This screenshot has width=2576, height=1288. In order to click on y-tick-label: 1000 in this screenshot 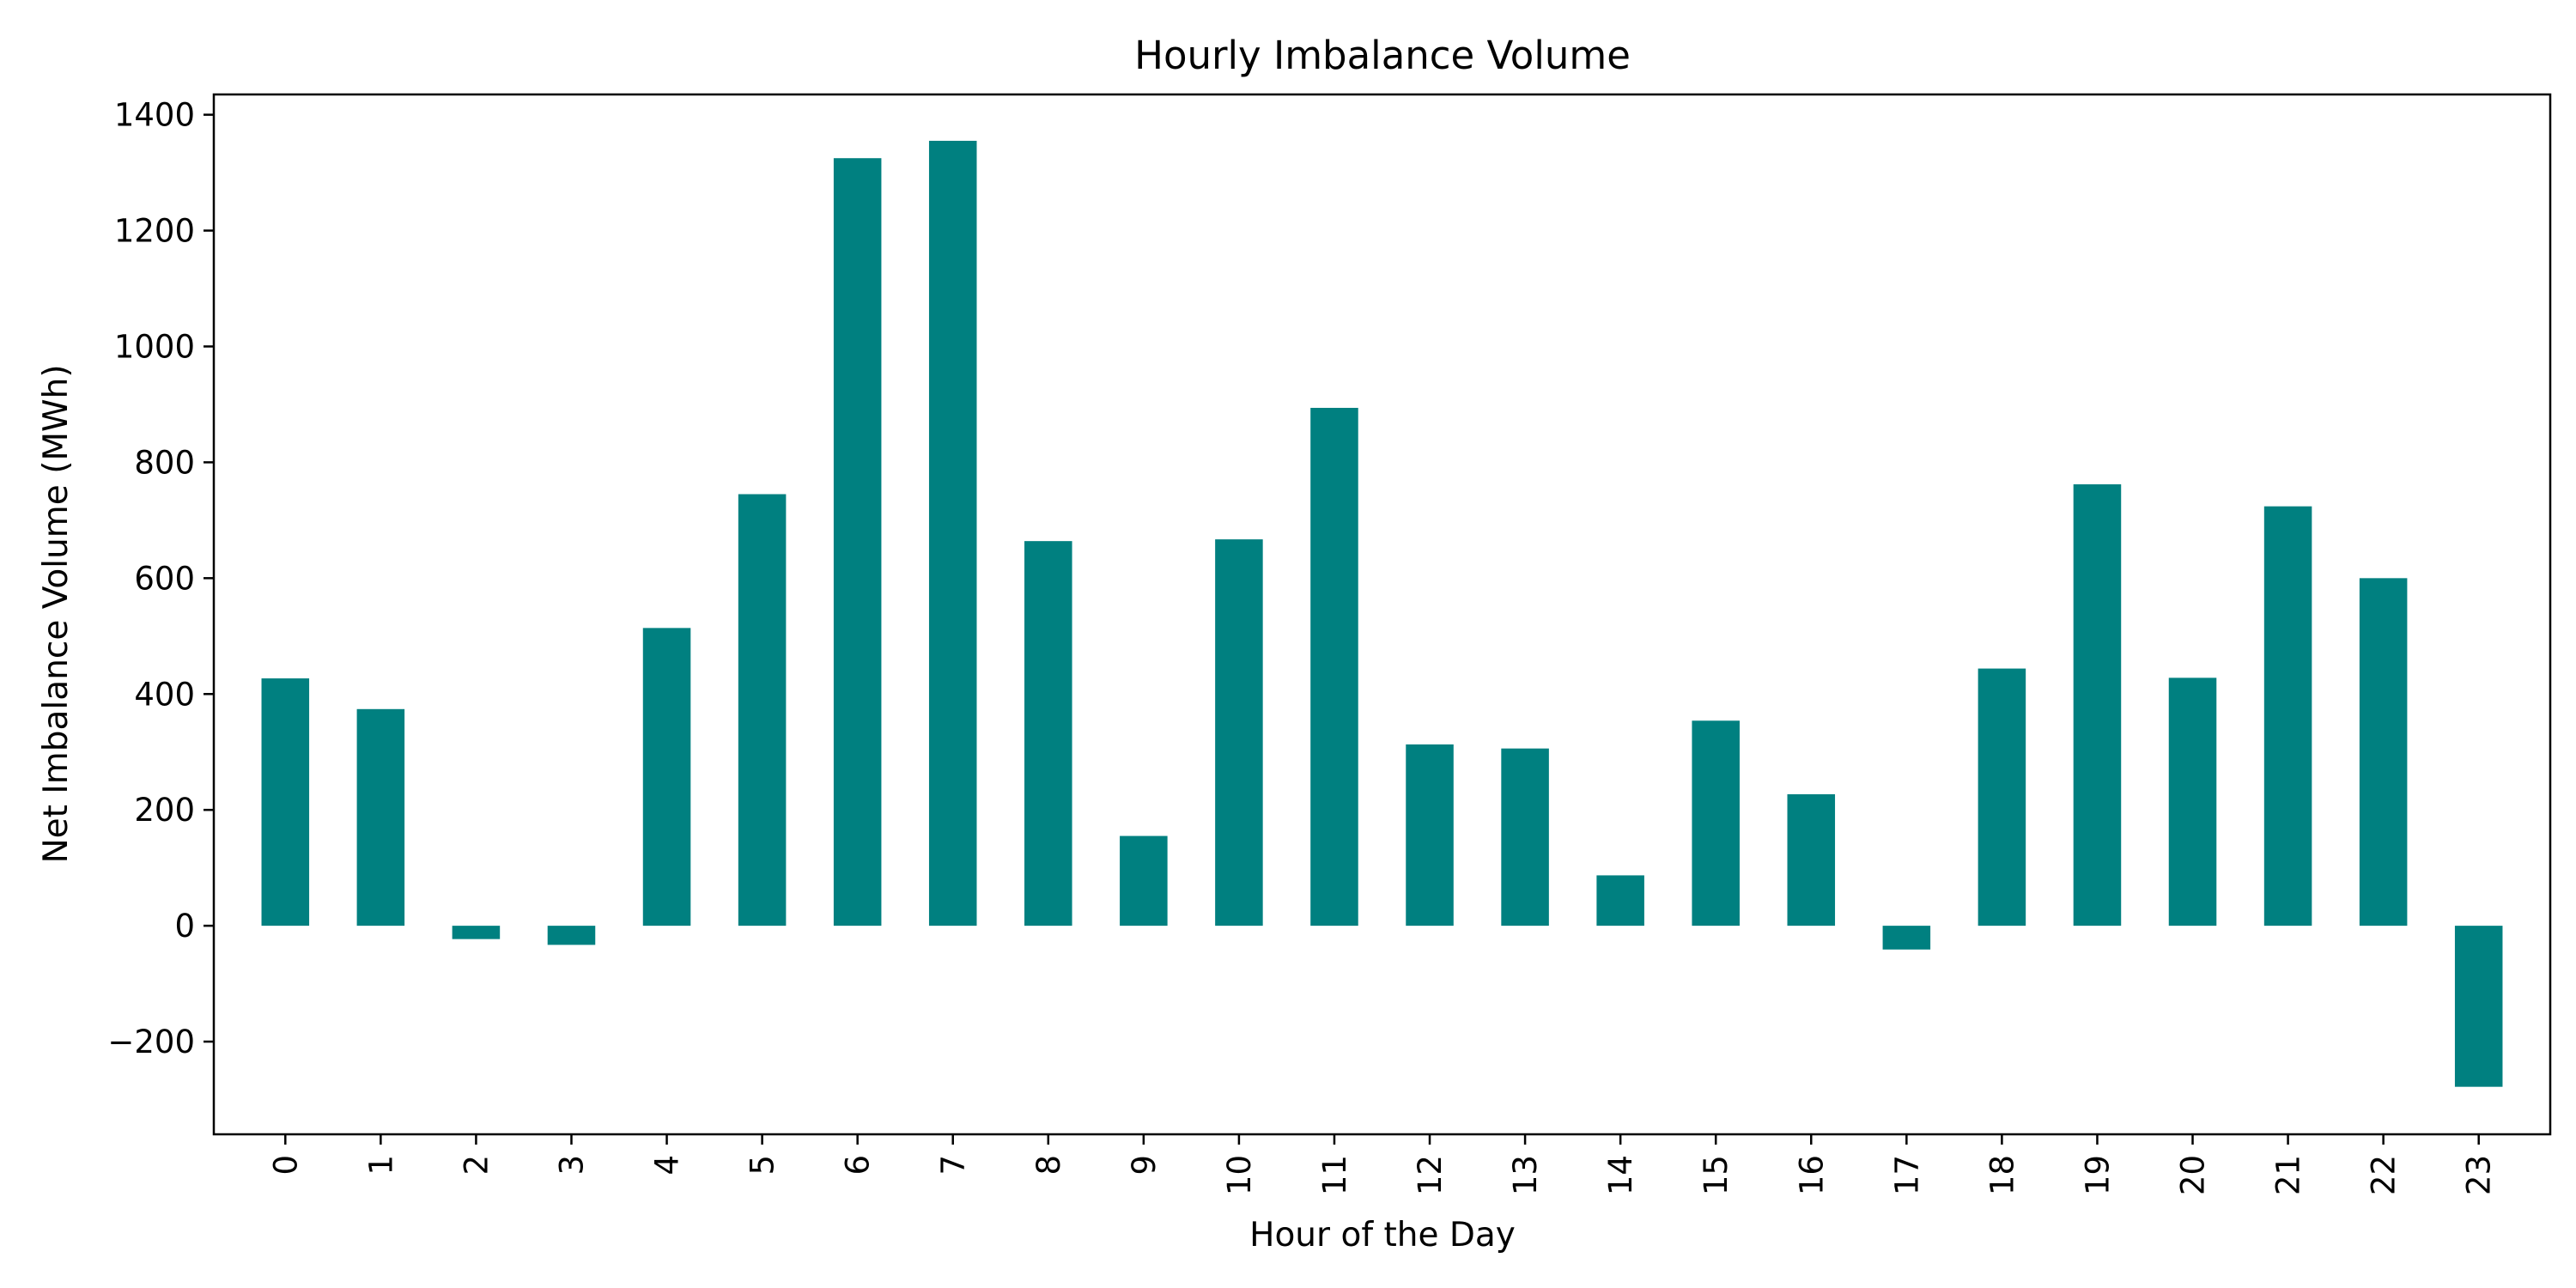, I will do `click(154, 346)`.